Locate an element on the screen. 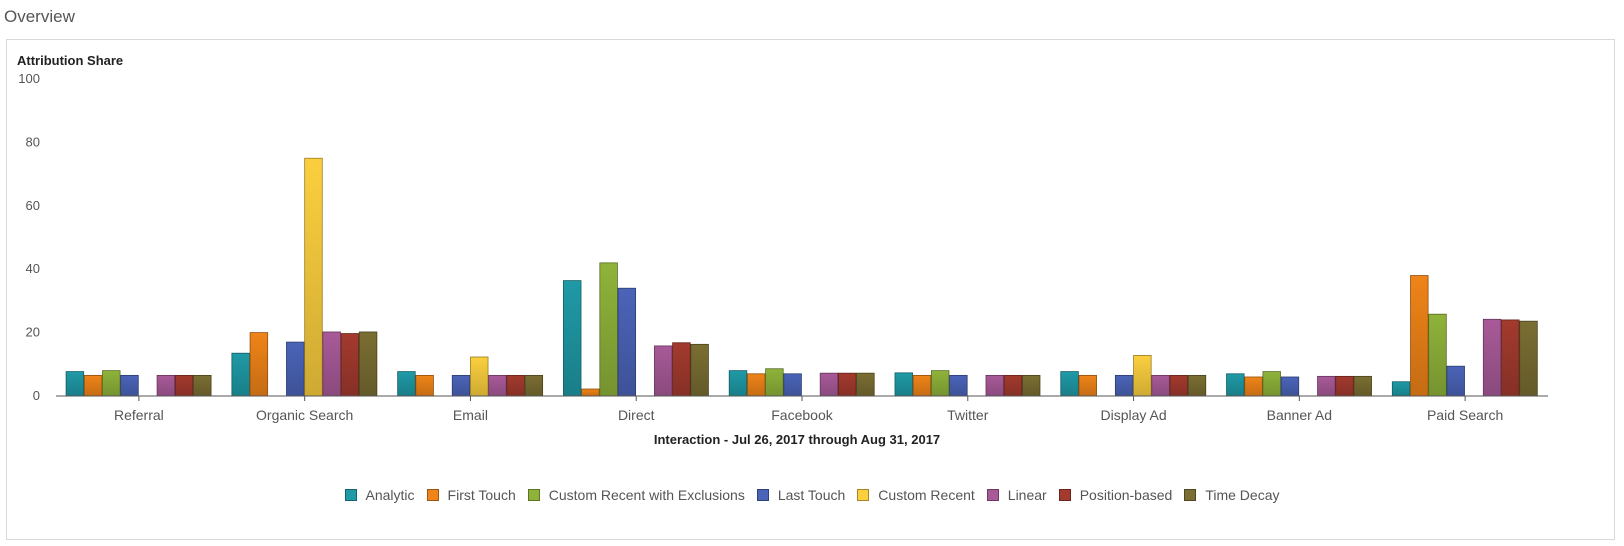 This screenshot has height=546, width=1624. bar-last-touch-email is located at coordinates (461, 385).